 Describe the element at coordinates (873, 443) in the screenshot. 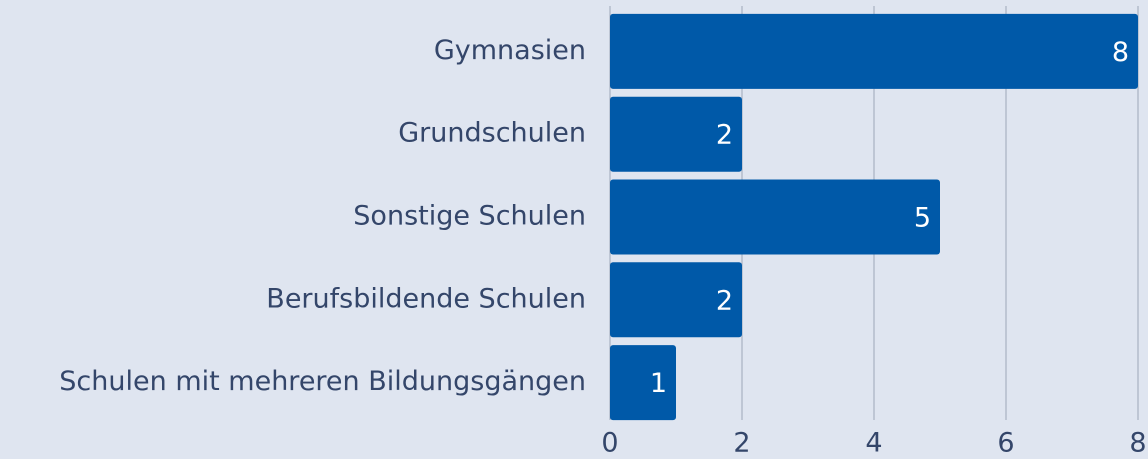

I see `x-tick-label: 4` at that location.